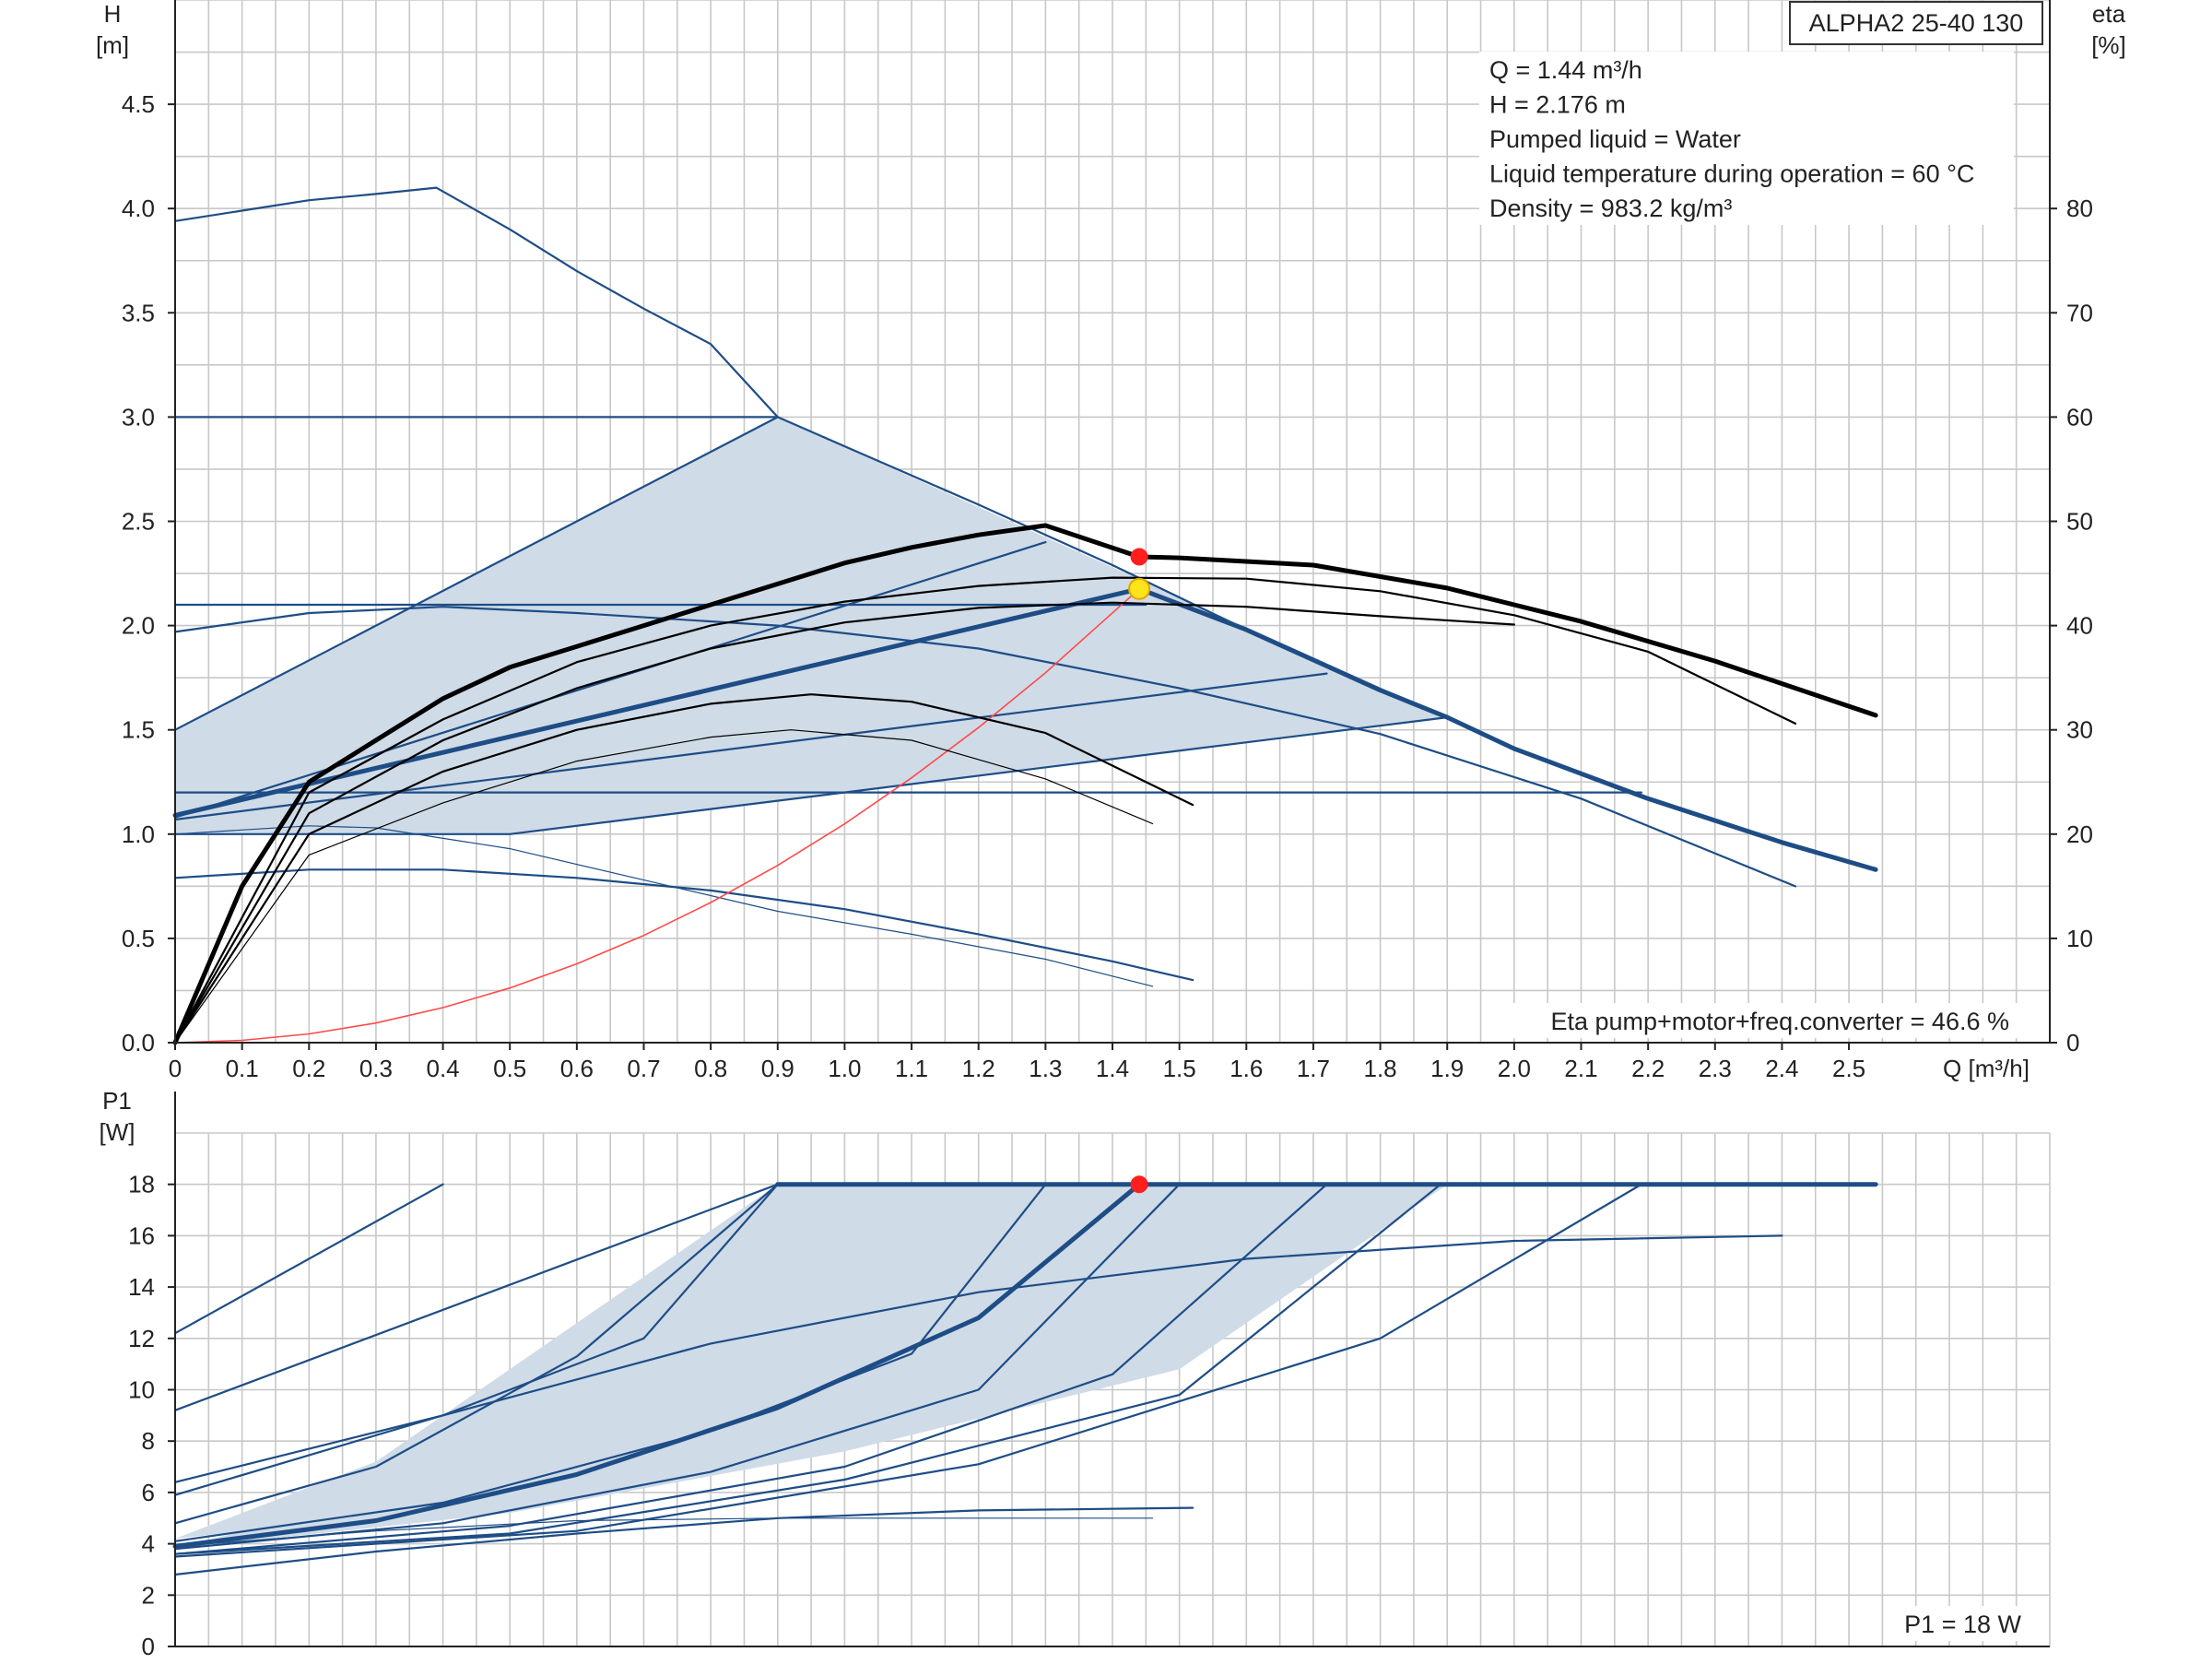  I want to click on chart-title-box, so click(1916, 23).